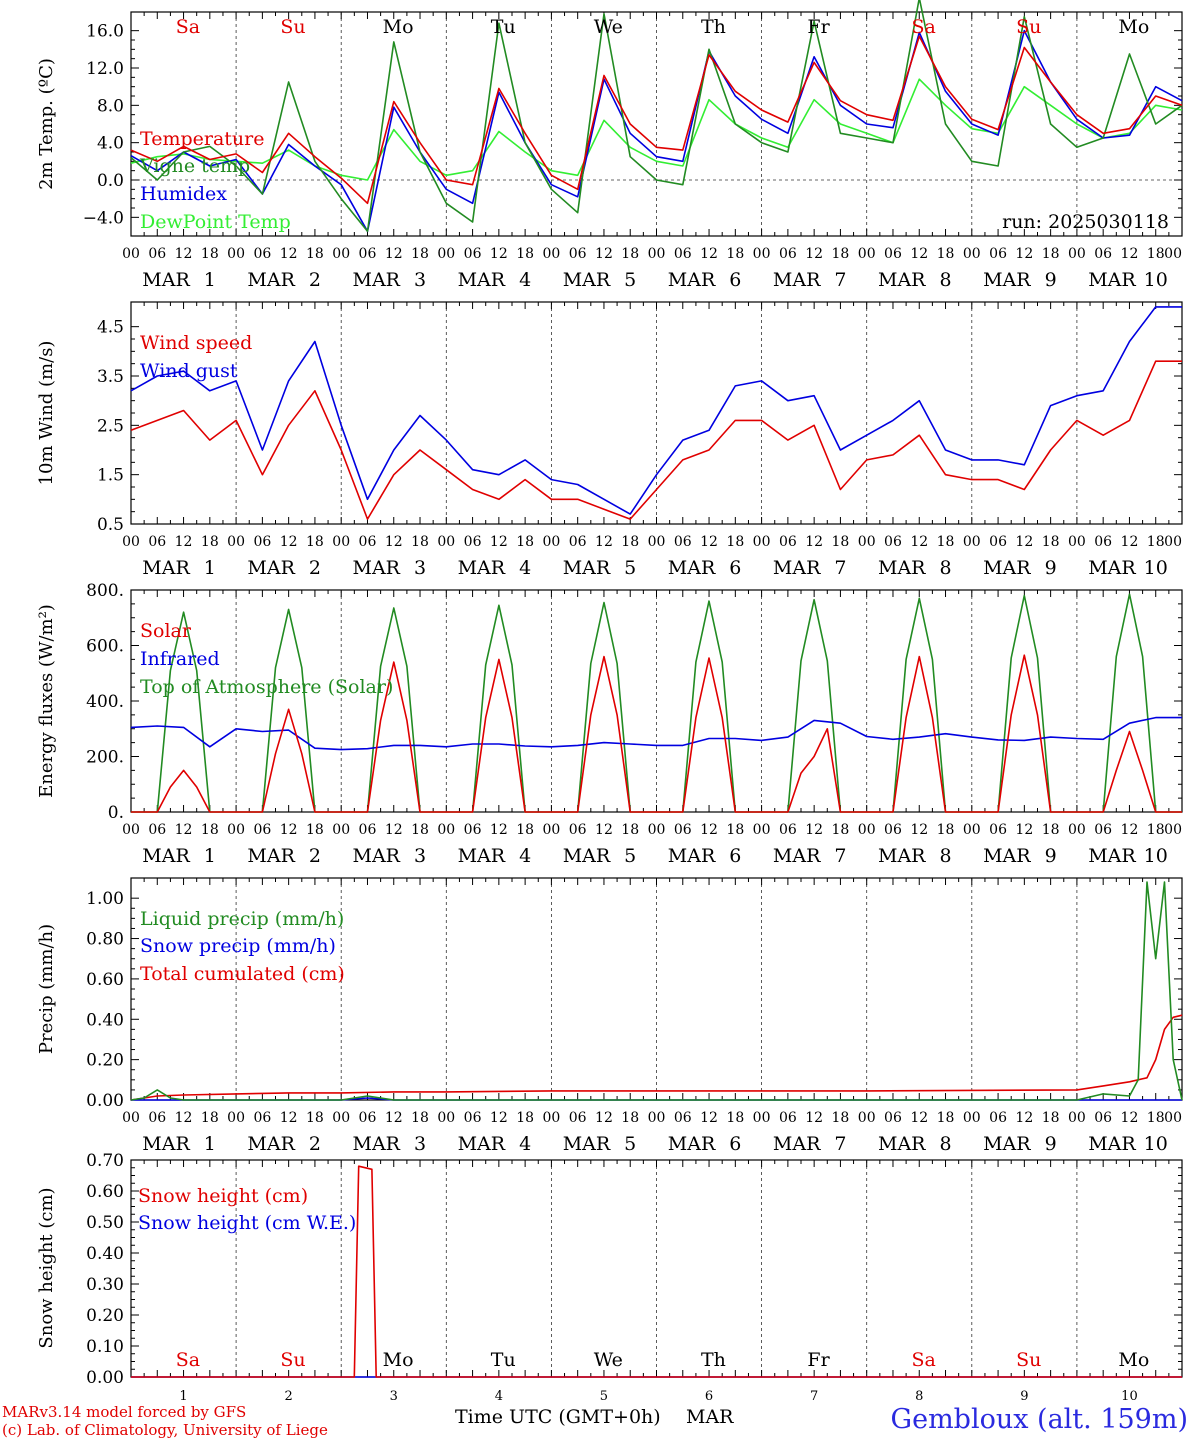  What do you see at coordinates (266, 687) in the screenshot?
I see `energy-legend-entry: Top of Atmosphere (Solar)` at bounding box center [266, 687].